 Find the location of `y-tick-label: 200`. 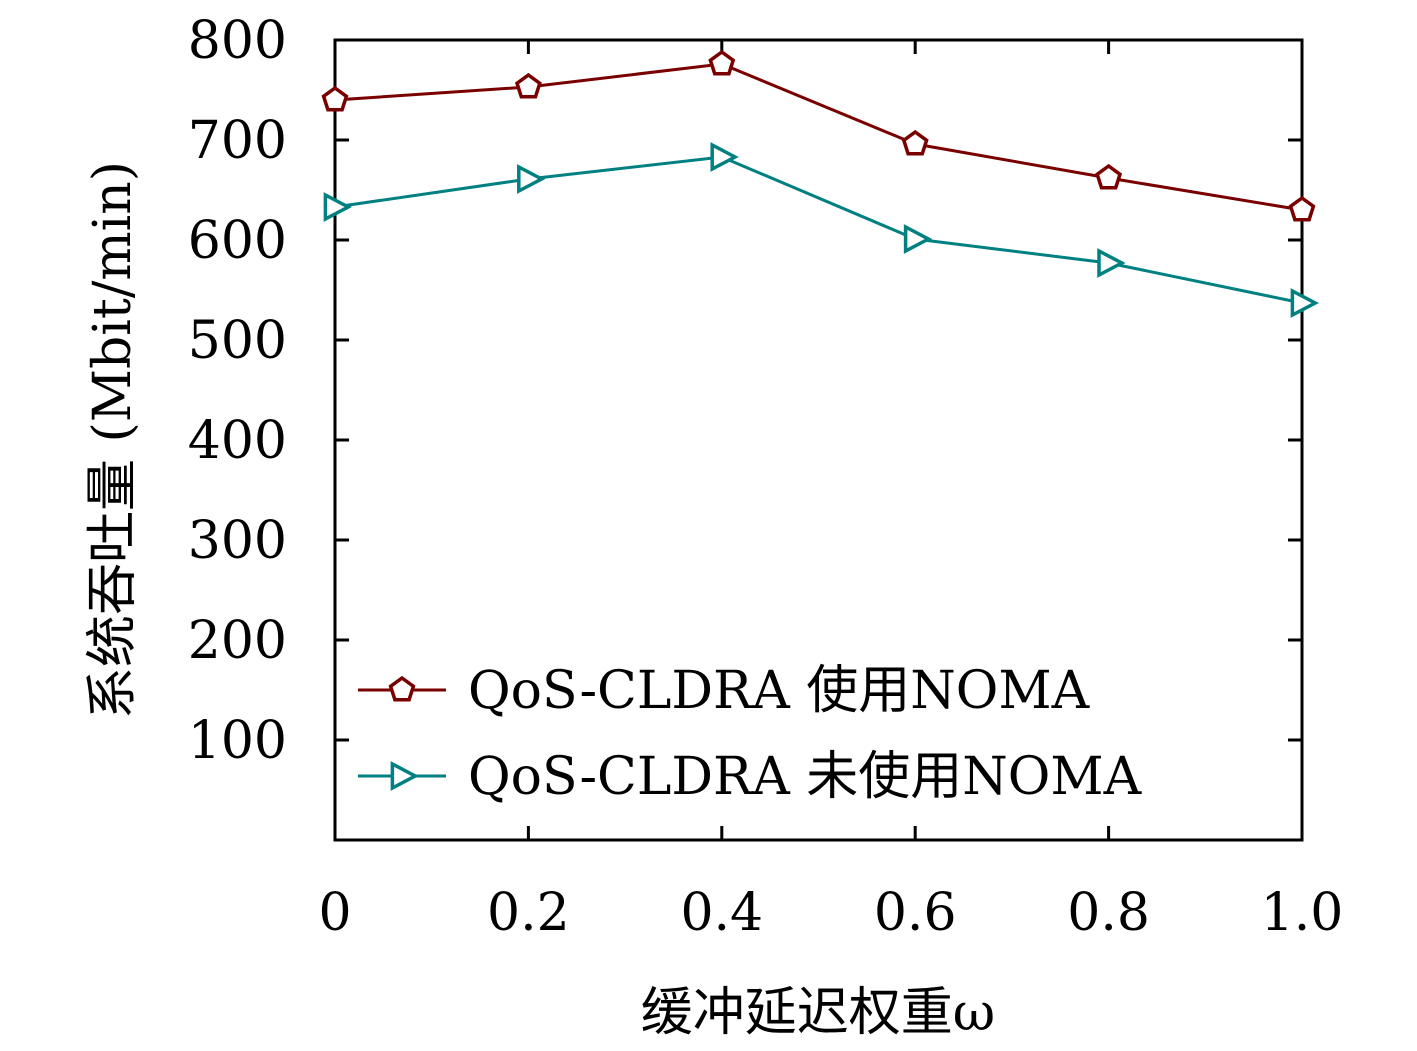

y-tick-label: 200 is located at coordinates (237, 641).